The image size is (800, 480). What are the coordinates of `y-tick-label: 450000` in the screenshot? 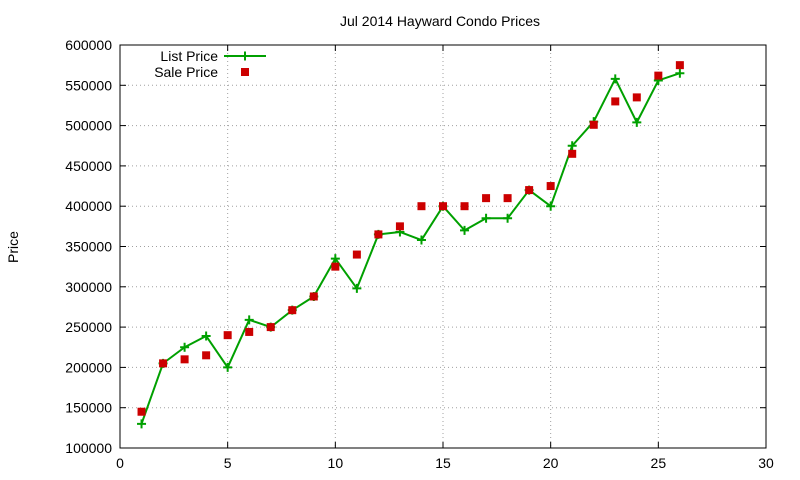 It's located at (88, 166).